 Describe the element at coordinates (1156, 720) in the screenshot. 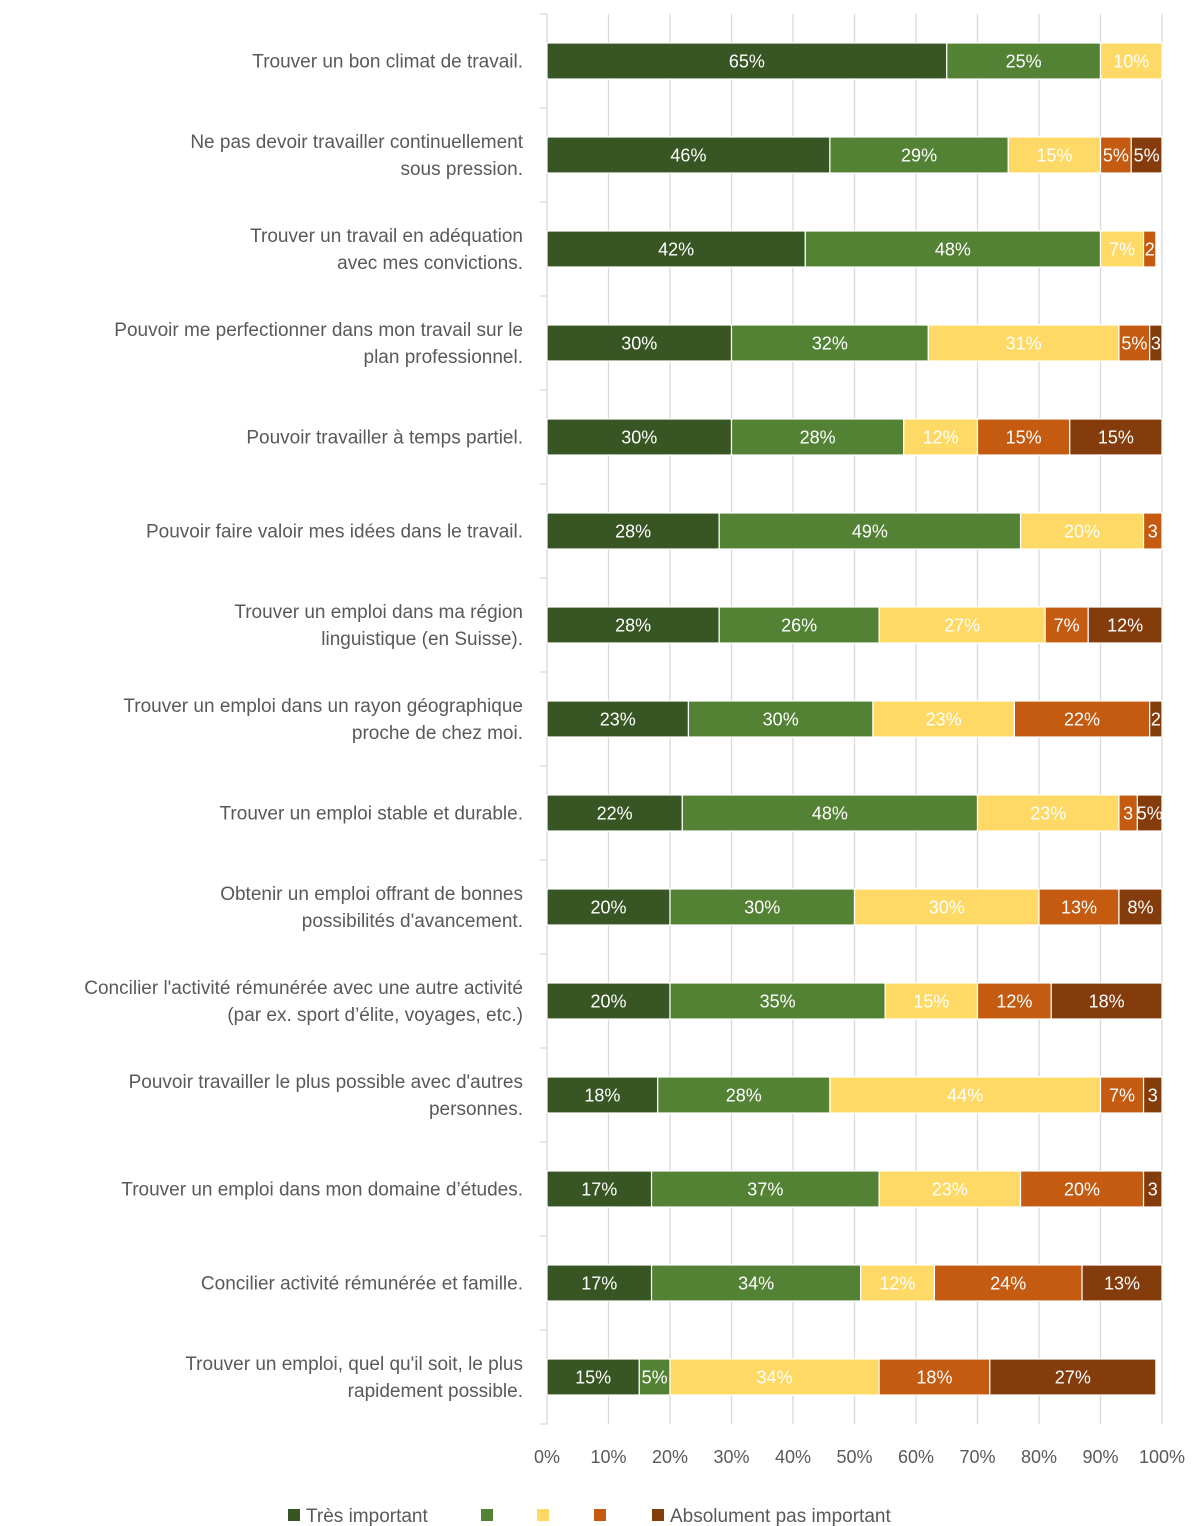

I see `bar-data-label: 2` at that location.